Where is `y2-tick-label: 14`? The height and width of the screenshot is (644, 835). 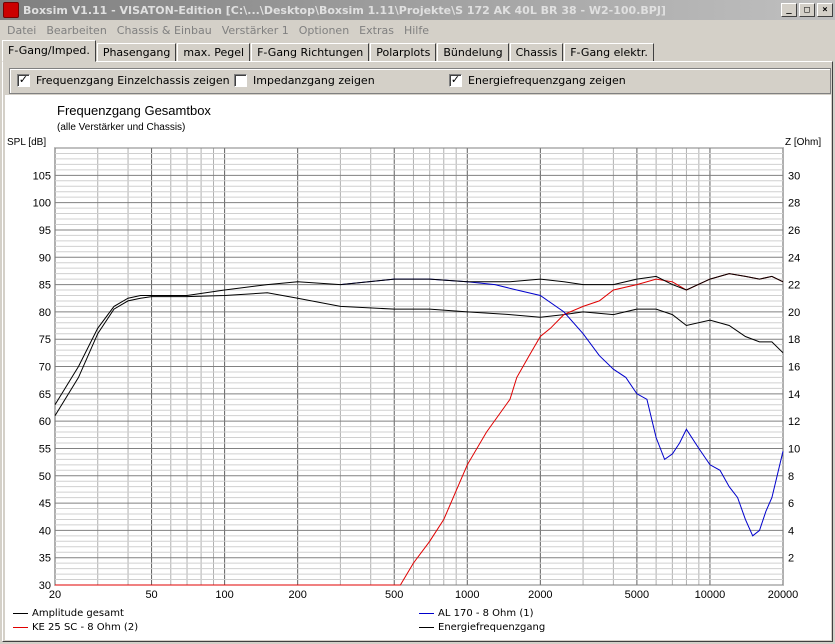
y2-tick-label: 14 is located at coordinates (794, 395).